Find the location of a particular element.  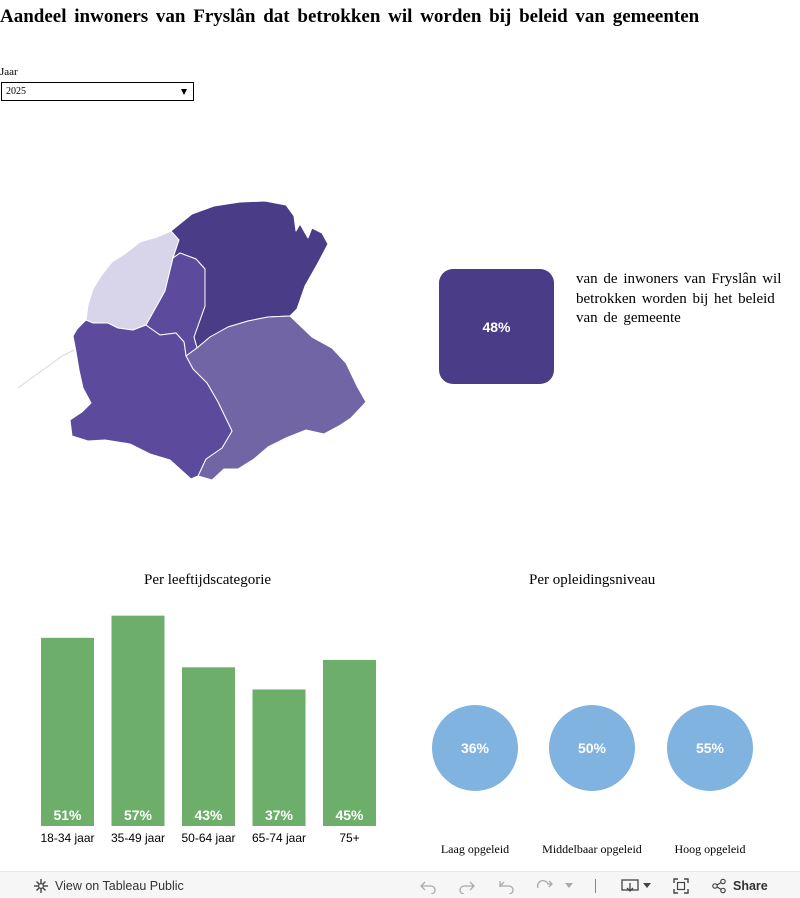

share-icon is located at coordinates (719, 886).